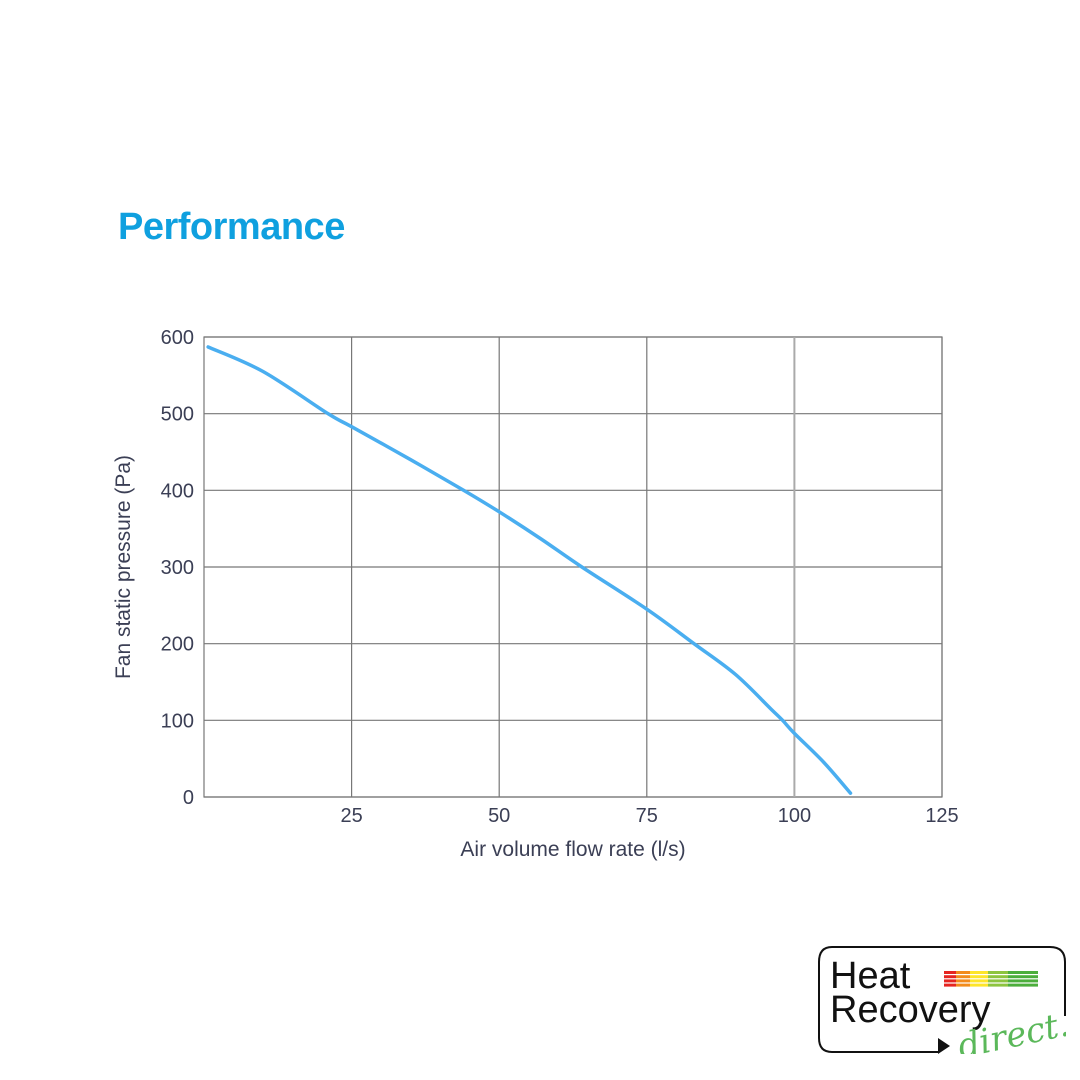 This screenshot has width=1080, height=1080. I want to click on logo-line2: Recovery, so click(910, 1010).